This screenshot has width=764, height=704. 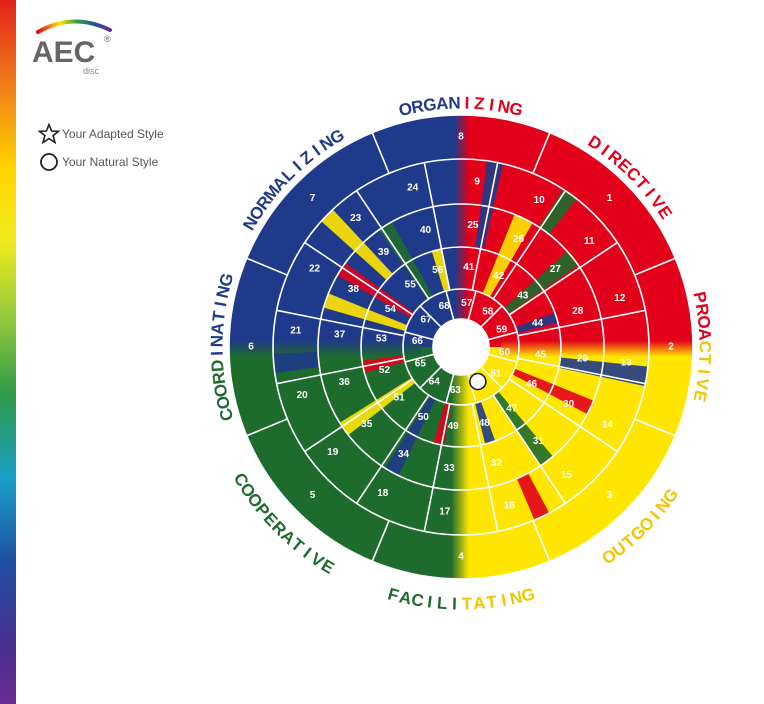 What do you see at coordinates (367, 424) in the screenshot?
I see `segment-number: 35` at bounding box center [367, 424].